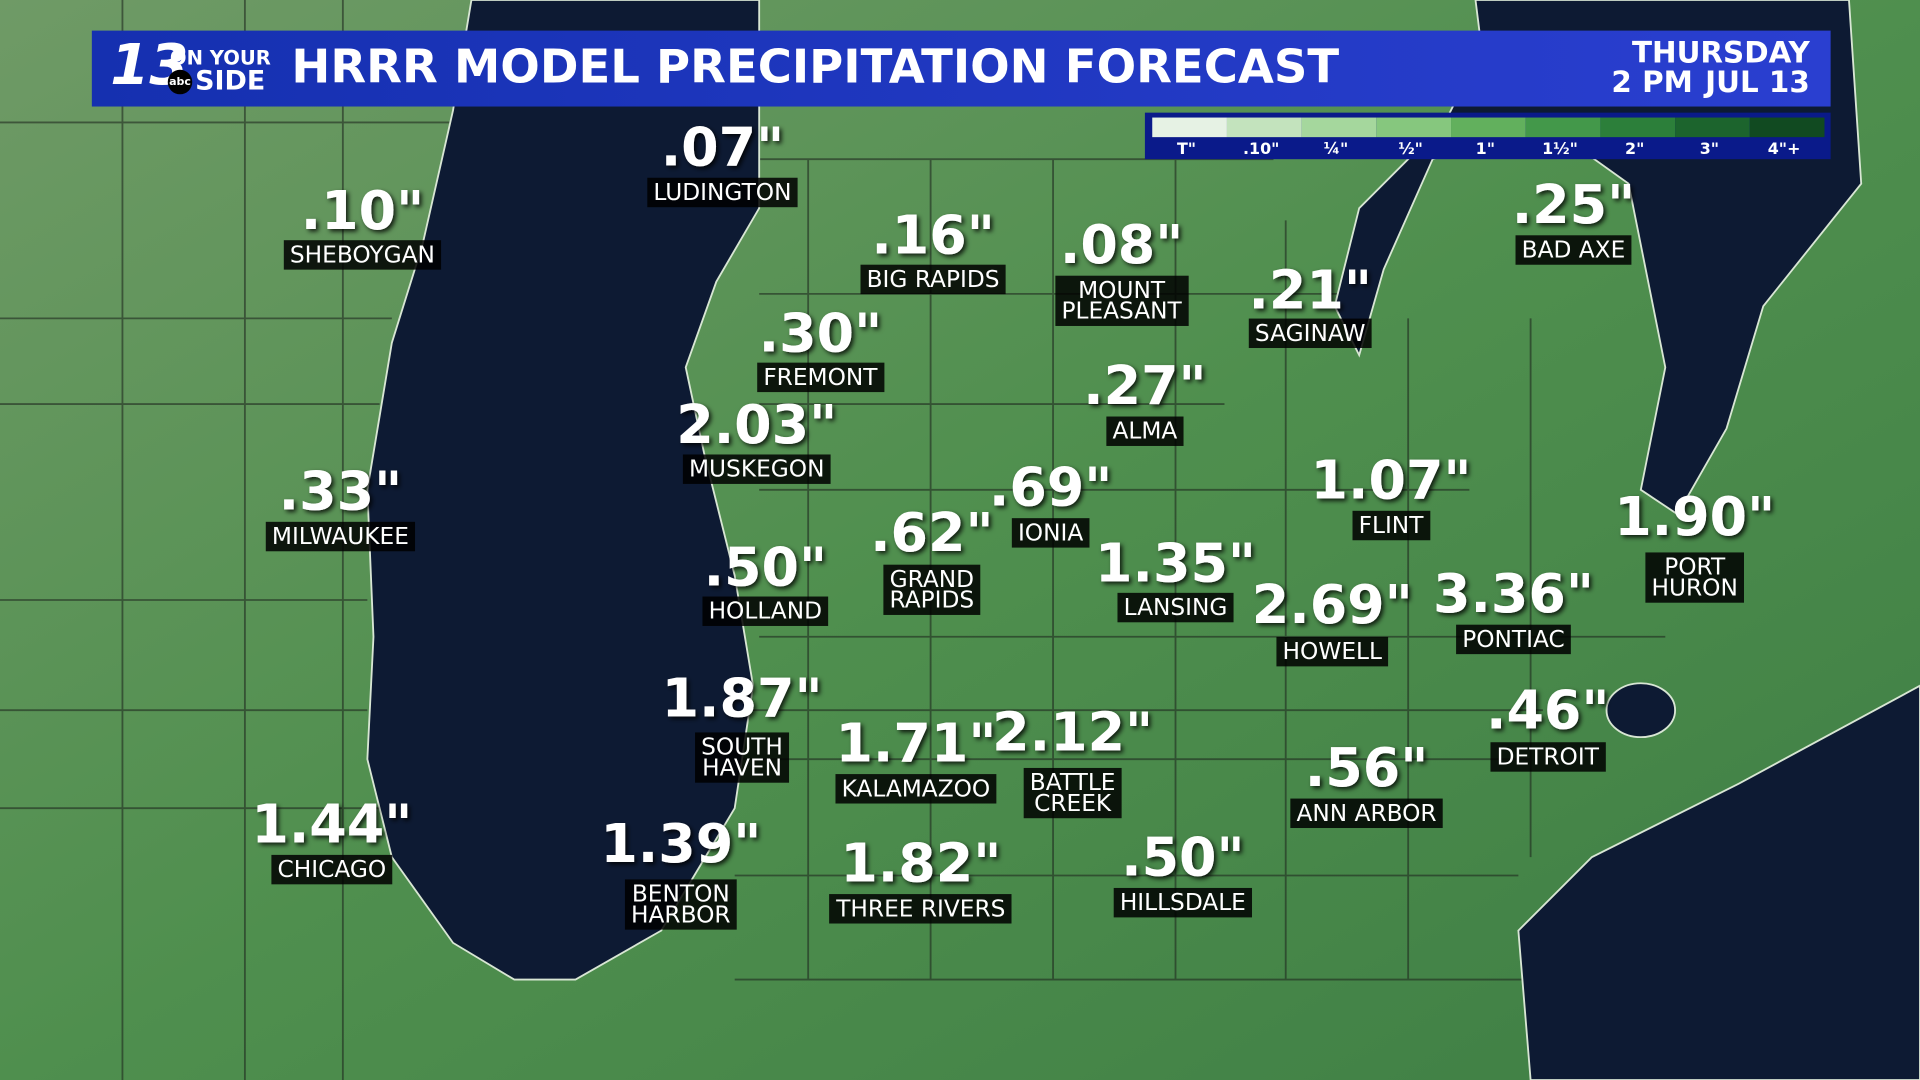 This screenshot has height=1080, width=1920. I want to click on precip-amount: .08", so click(1121, 244).